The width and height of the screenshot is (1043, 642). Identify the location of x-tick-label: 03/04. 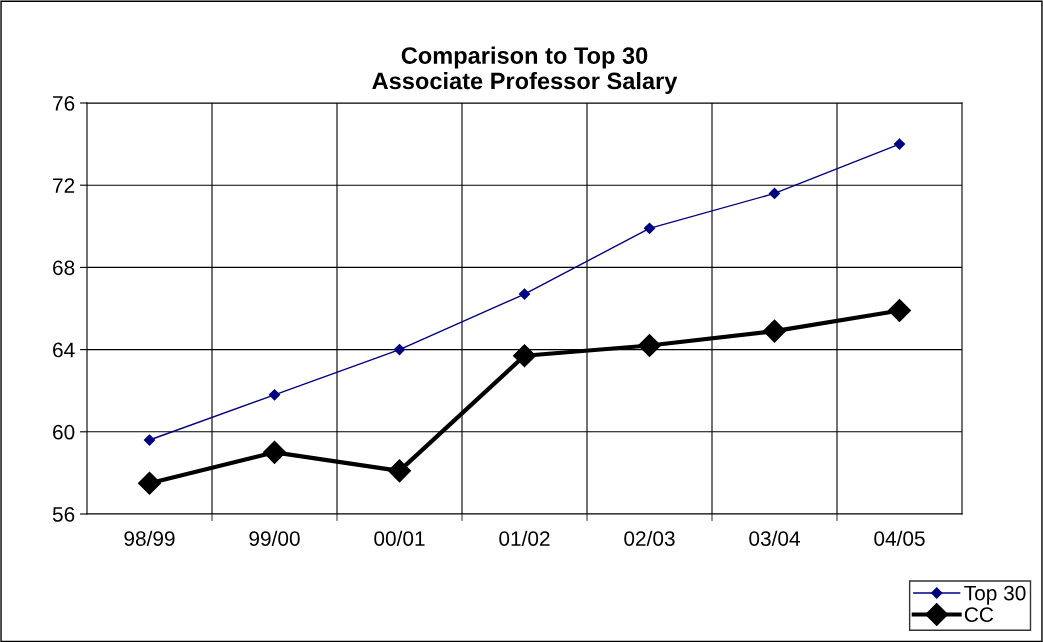
(774, 538).